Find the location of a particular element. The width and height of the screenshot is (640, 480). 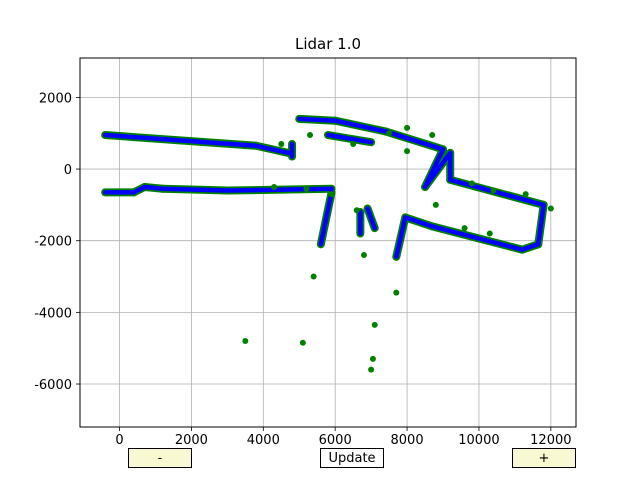

y-tick-label: 0 is located at coordinates (68, 170).